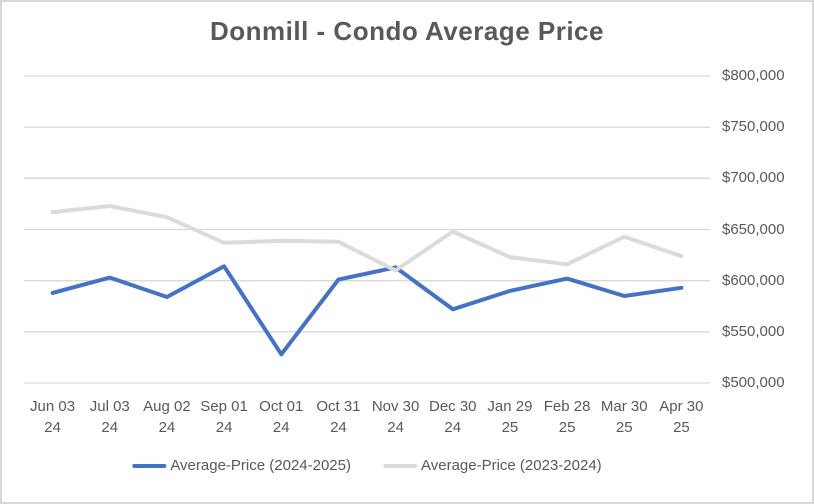 This screenshot has width=814, height=504. What do you see at coordinates (681, 417) in the screenshot?
I see `x-tick-label: Apr 30 25` at bounding box center [681, 417].